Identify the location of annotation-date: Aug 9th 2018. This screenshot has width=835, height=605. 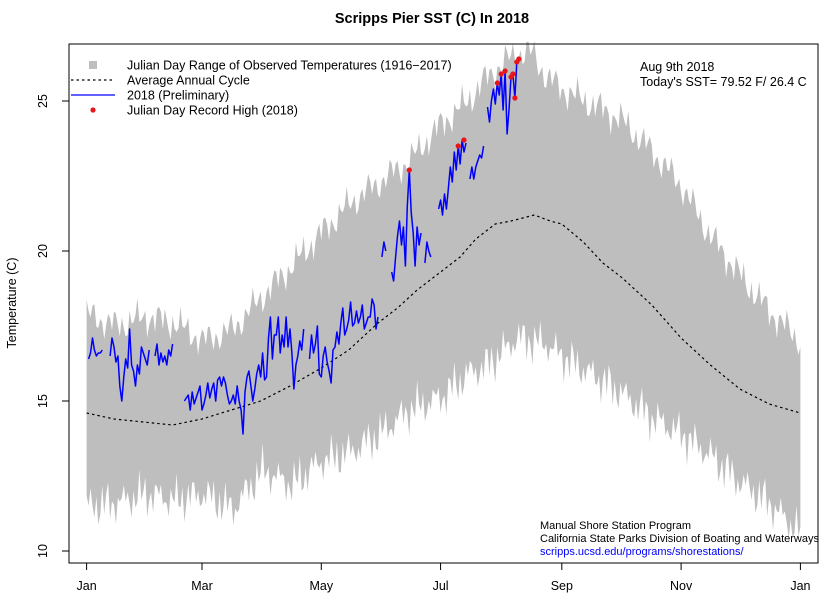
(677, 67).